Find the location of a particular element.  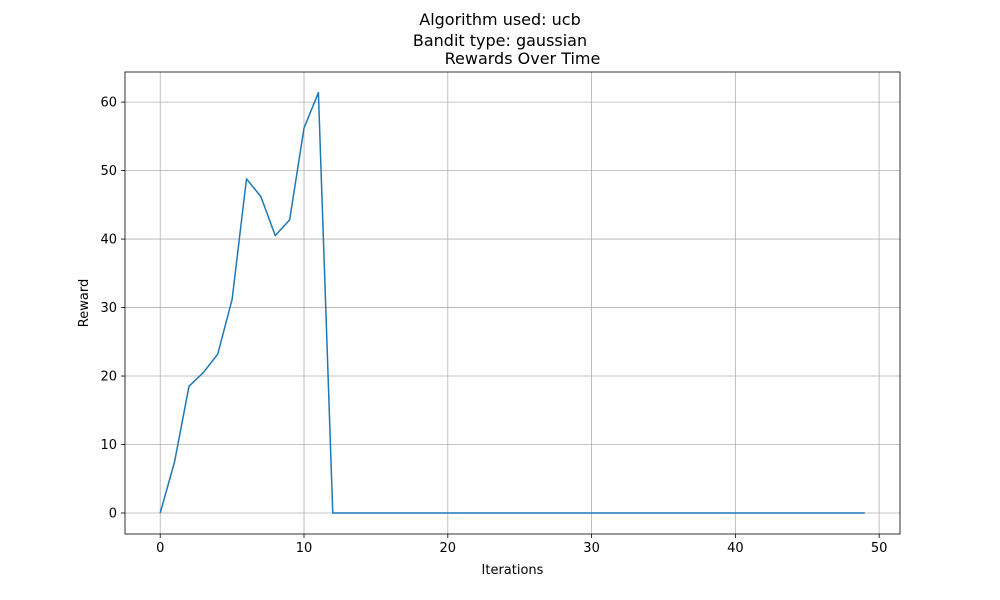

suptitle-bandit-type: Bandit type: gaussian is located at coordinates (500, 40).